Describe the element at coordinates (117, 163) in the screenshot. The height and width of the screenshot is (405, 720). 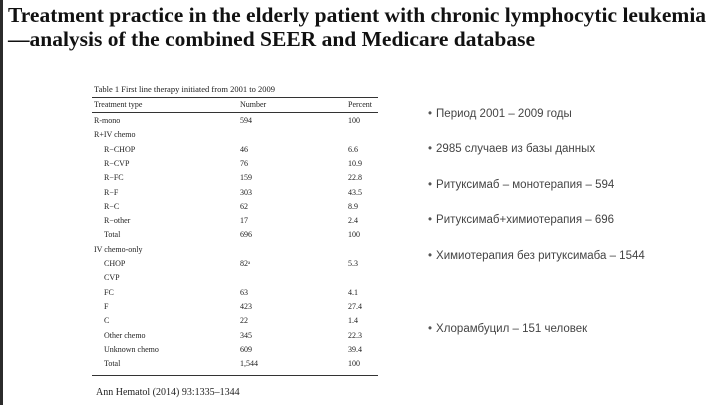
I see `cell-treatment-type: R−CVP` at that location.